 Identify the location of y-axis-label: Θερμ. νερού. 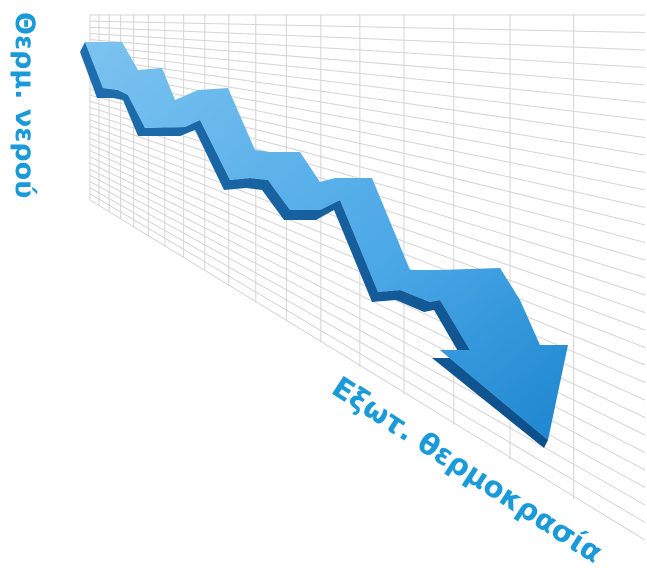
(24, 105).